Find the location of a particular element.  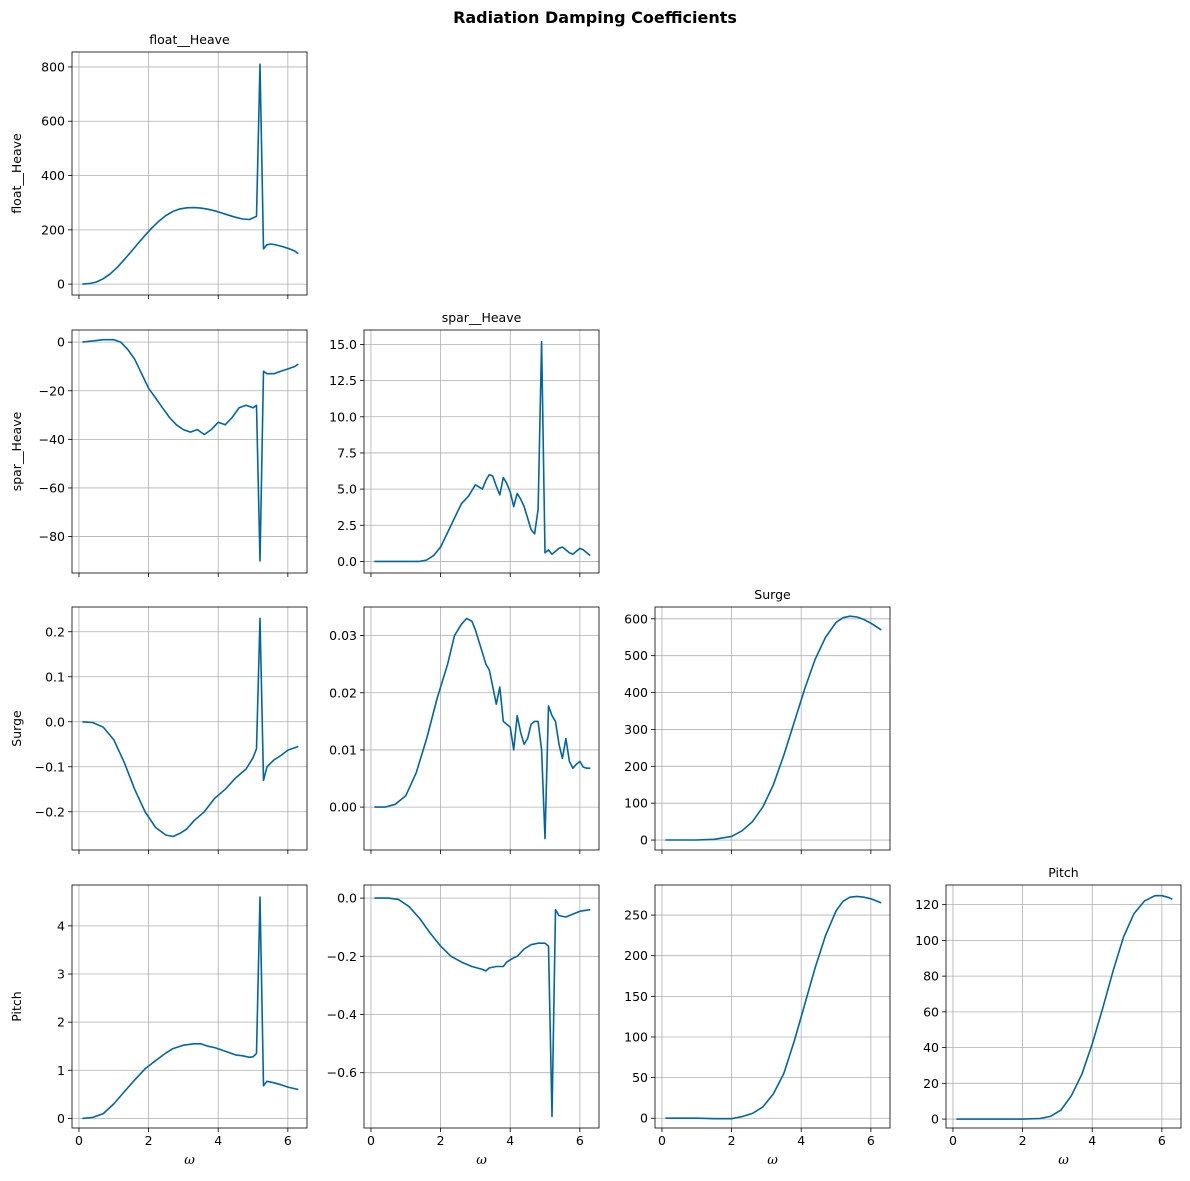

y-tick-label: −20 is located at coordinates (52, 390).